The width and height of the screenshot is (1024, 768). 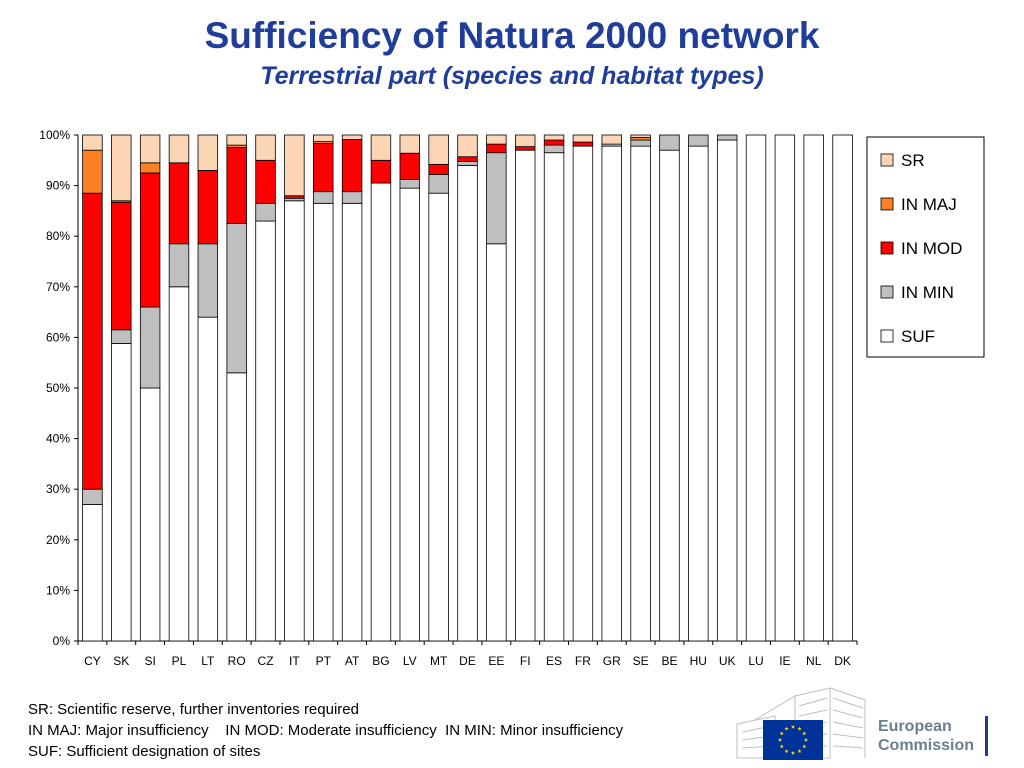 What do you see at coordinates (641, 661) in the screenshot?
I see `x-tick-label: SE` at bounding box center [641, 661].